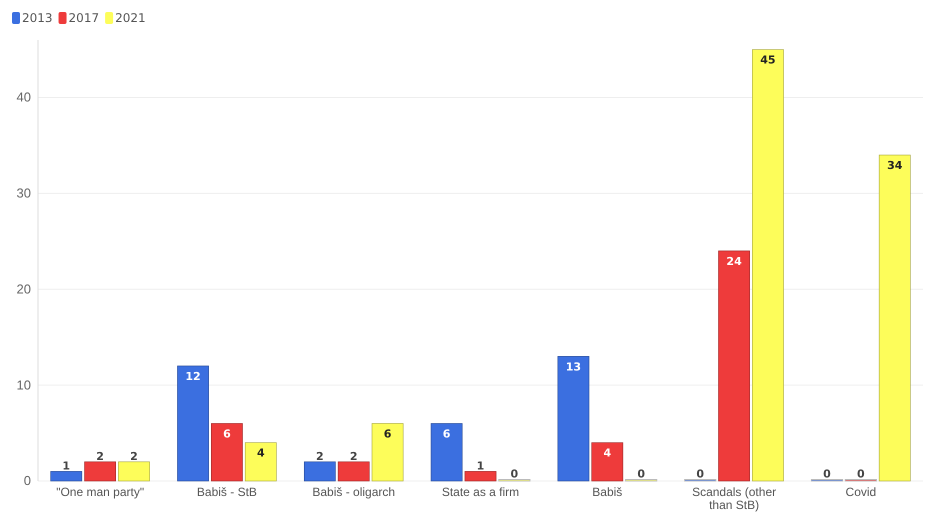 This screenshot has width=933, height=521. Describe the element at coordinates (895, 165) in the screenshot. I see `data-label: 34` at that location.